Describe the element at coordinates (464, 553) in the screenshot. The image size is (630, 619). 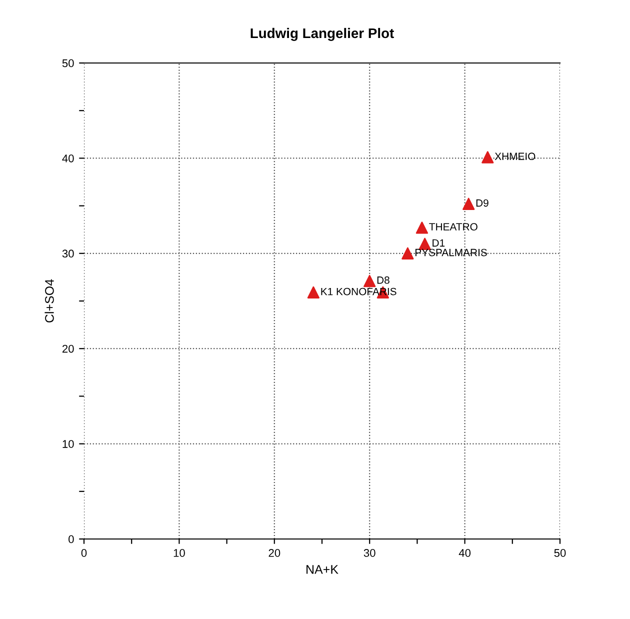
I see `x-tick-label: 40` at that location.